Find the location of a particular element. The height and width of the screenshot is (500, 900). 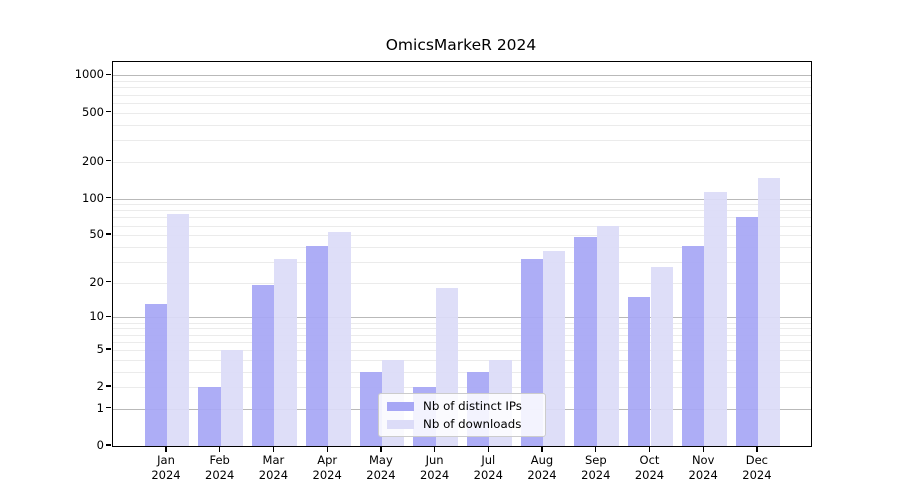

y-tick-label-50: 50 is located at coordinates (96, 234).